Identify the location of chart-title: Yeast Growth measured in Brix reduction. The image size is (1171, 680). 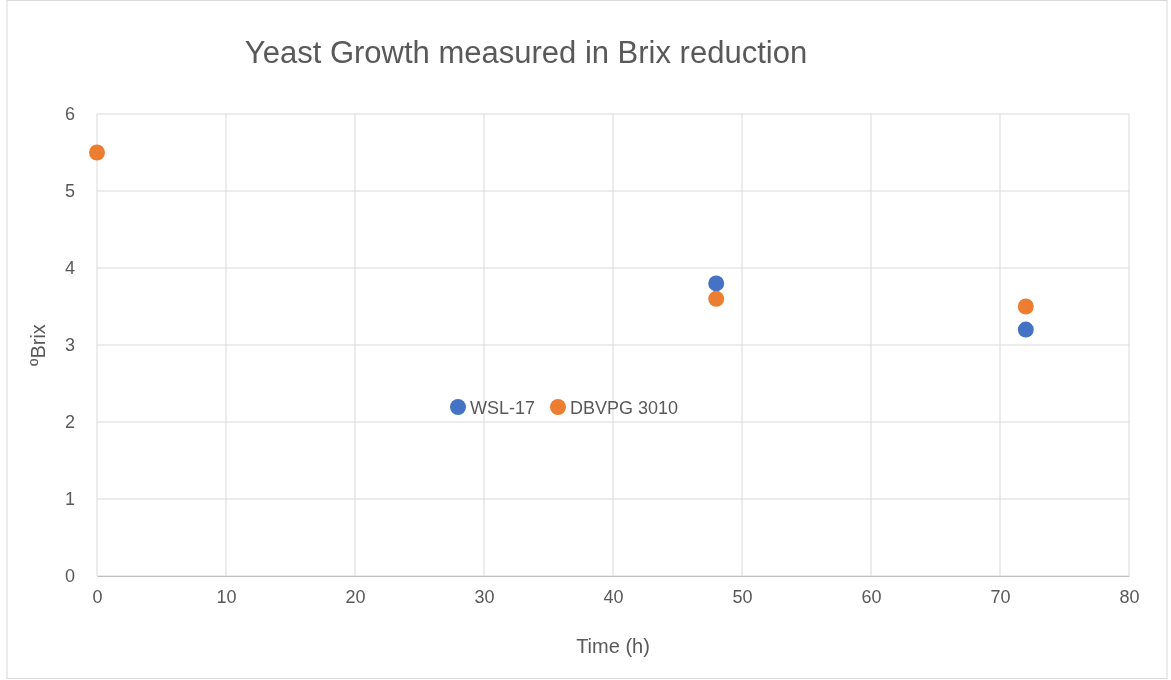
(526, 52).